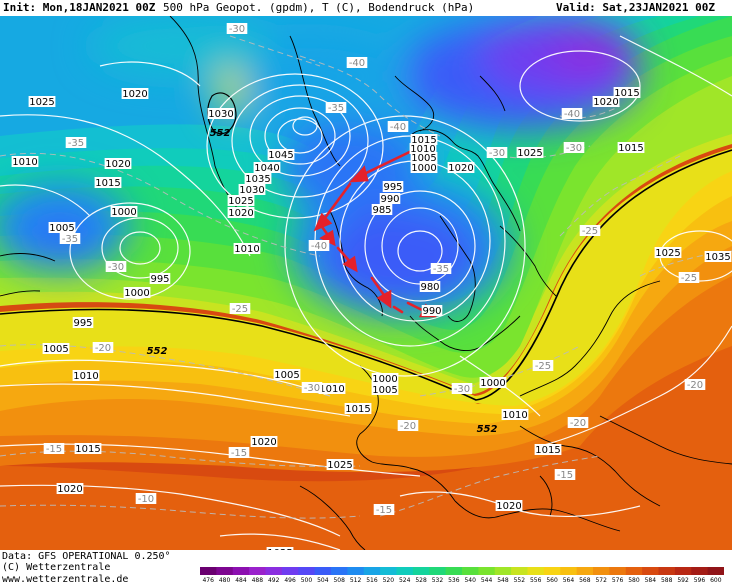 This screenshot has width=732, height=587. I want to click on color-scale-level: 584, so click(650, 580).